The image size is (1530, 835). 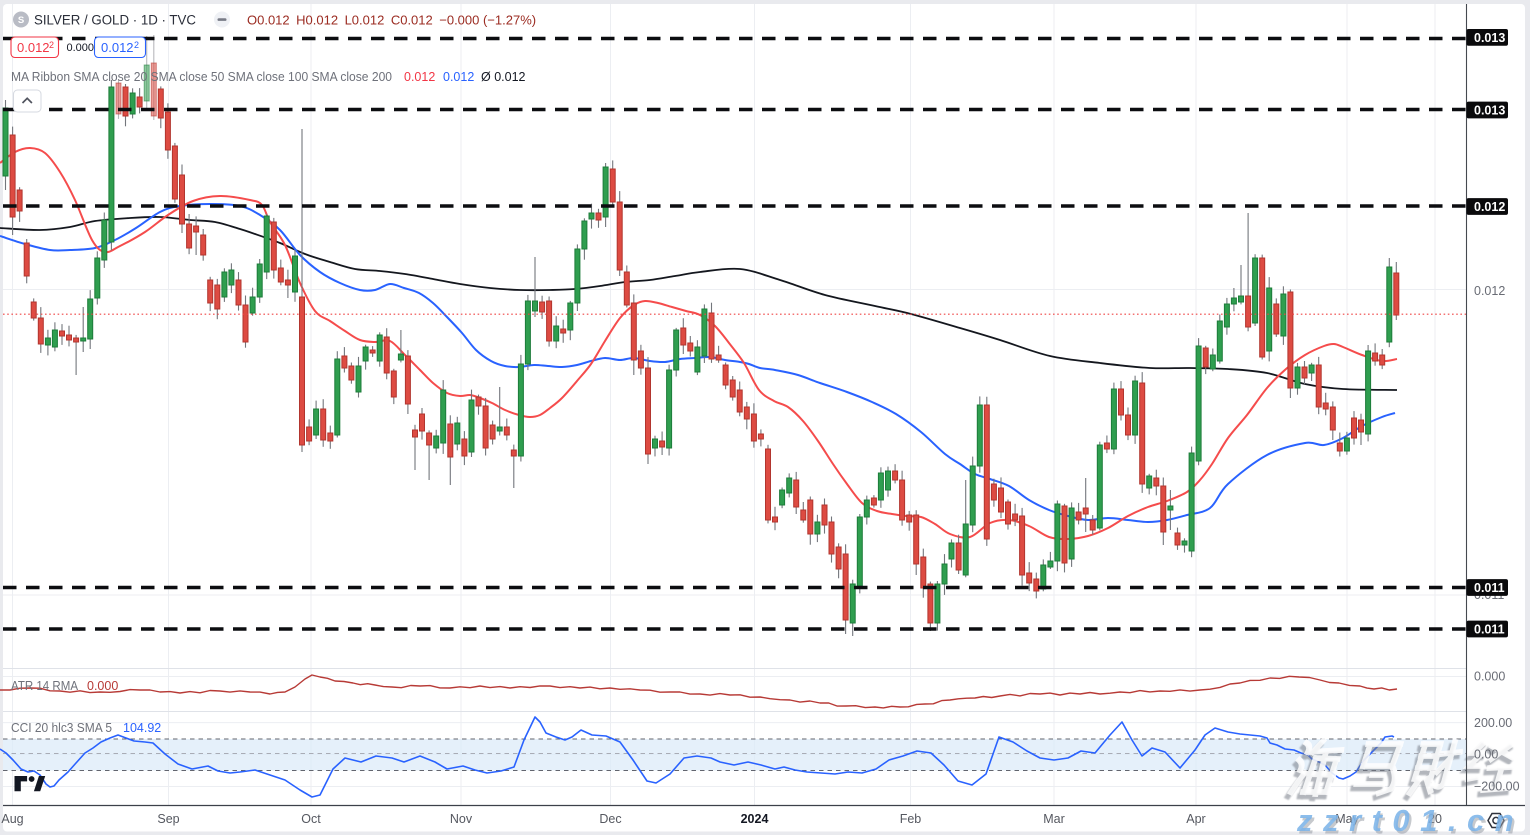 I want to click on svg-text: 200.00, so click(x=1493, y=723).